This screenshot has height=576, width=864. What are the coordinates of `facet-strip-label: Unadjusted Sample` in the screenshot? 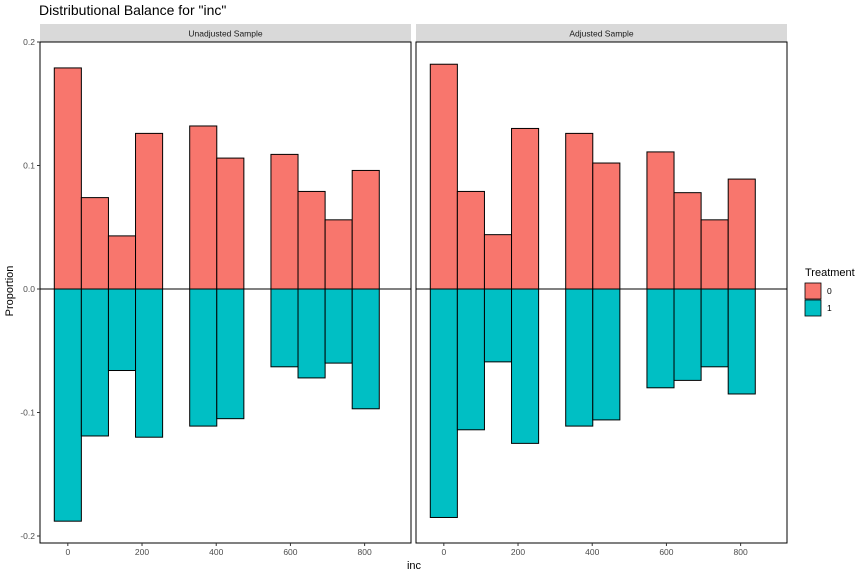 It's located at (225, 34).